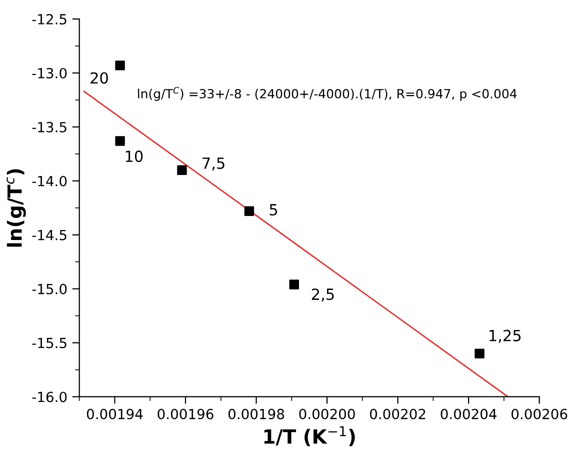 This screenshot has height=464, width=575. Describe the element at coordinates (134, 156) in the screenshot. I see `annotation: 10` at that location.